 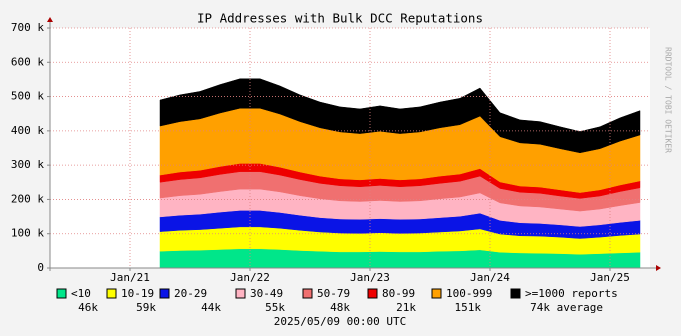 I want to click on y-tick-label: 600 k, so click(x=27, y=61).